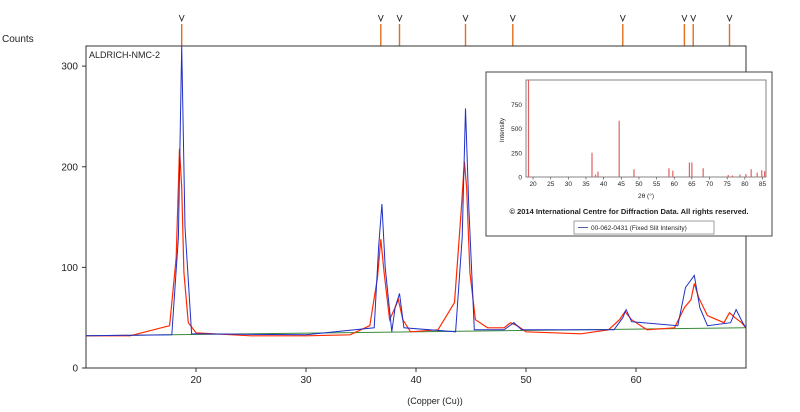 Image resolution: width=800 pixels, height=412 pixels. Describe the element at coordinates (516, 105) in the screenshot. I see `inset-y-tick-label: 750` at that location.